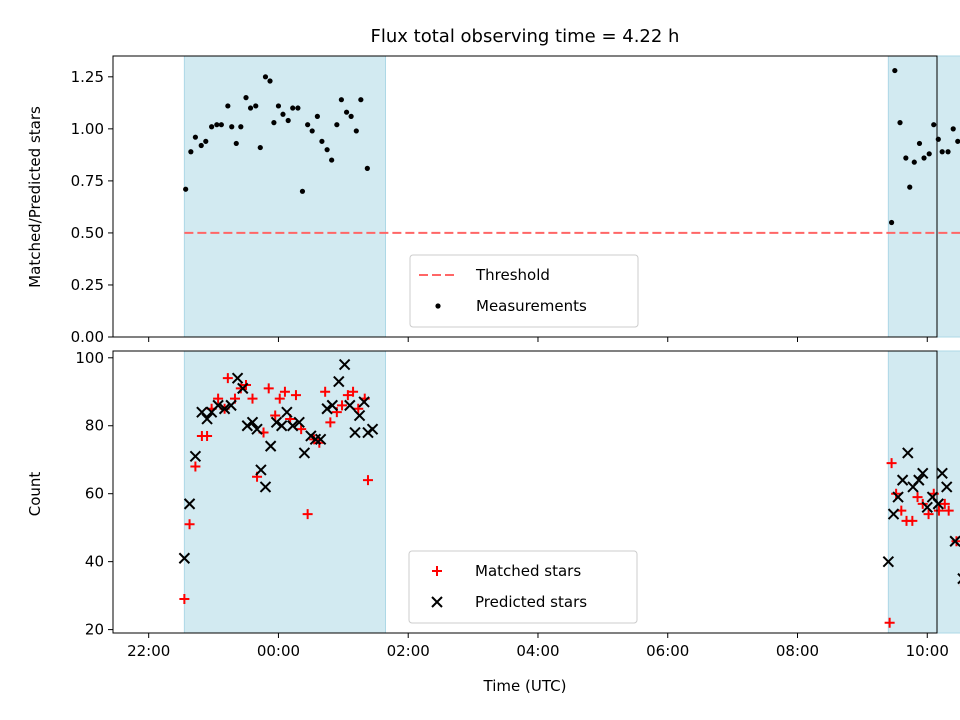 Image resolution: width=960 pixels, height=720 pixels. I want to click on legend-label: Matched stars, so click(528, 571).